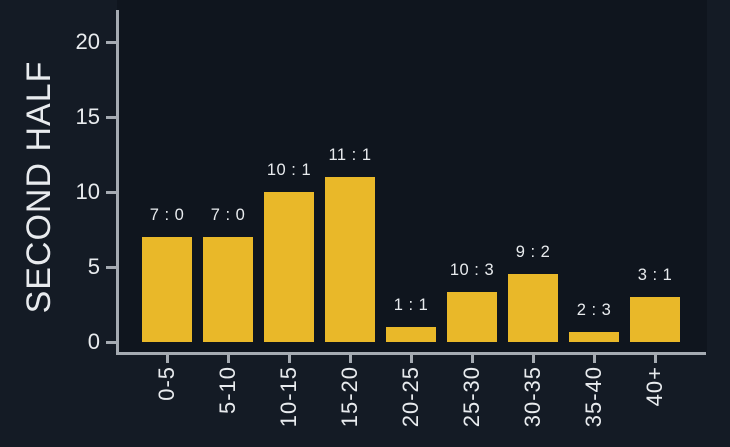 Image resolution: width=730 pixels, height=447 pixels. Describe the element at coordinates (87, 41) in the screenshot. I see `y-tick-label: 20` at that location.